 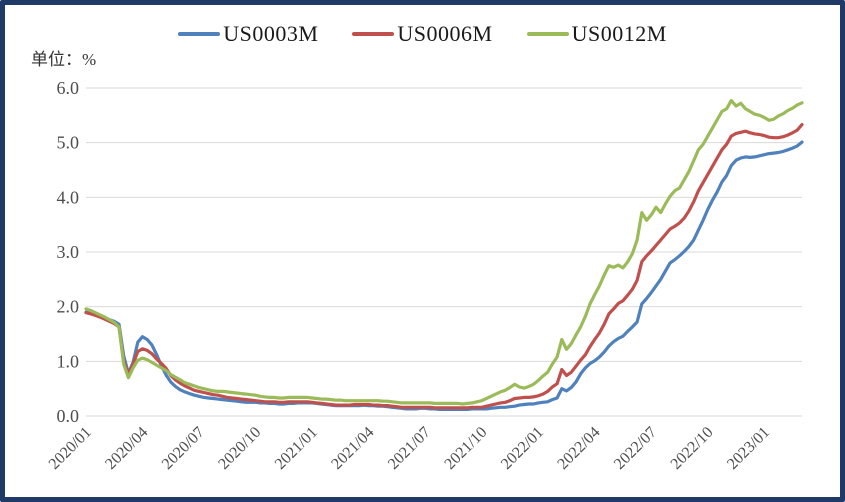 I want to click on x-axis-label: 2021/04, so click(x=352, y=448).